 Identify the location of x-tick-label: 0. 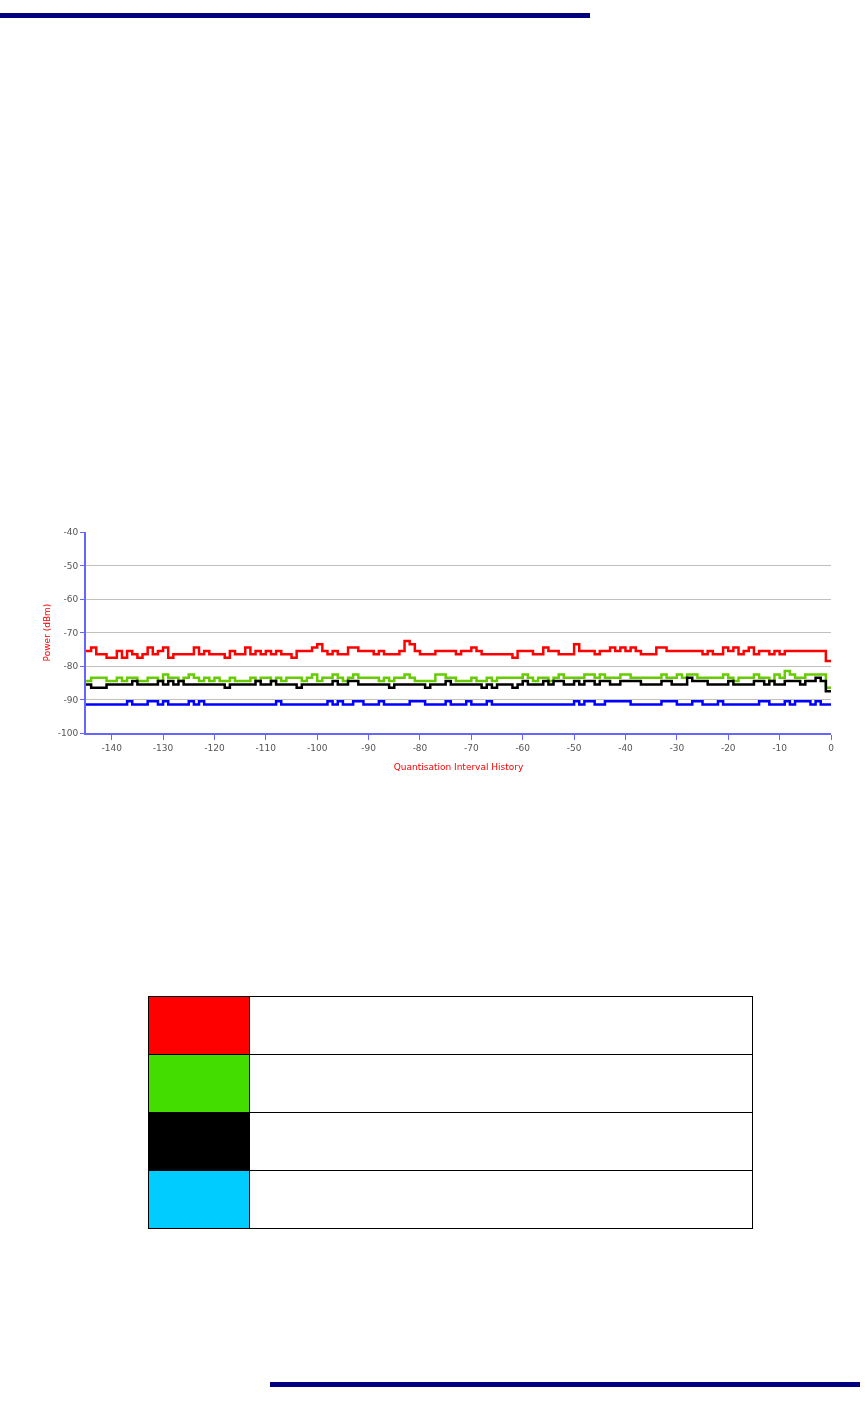
(831, 747).